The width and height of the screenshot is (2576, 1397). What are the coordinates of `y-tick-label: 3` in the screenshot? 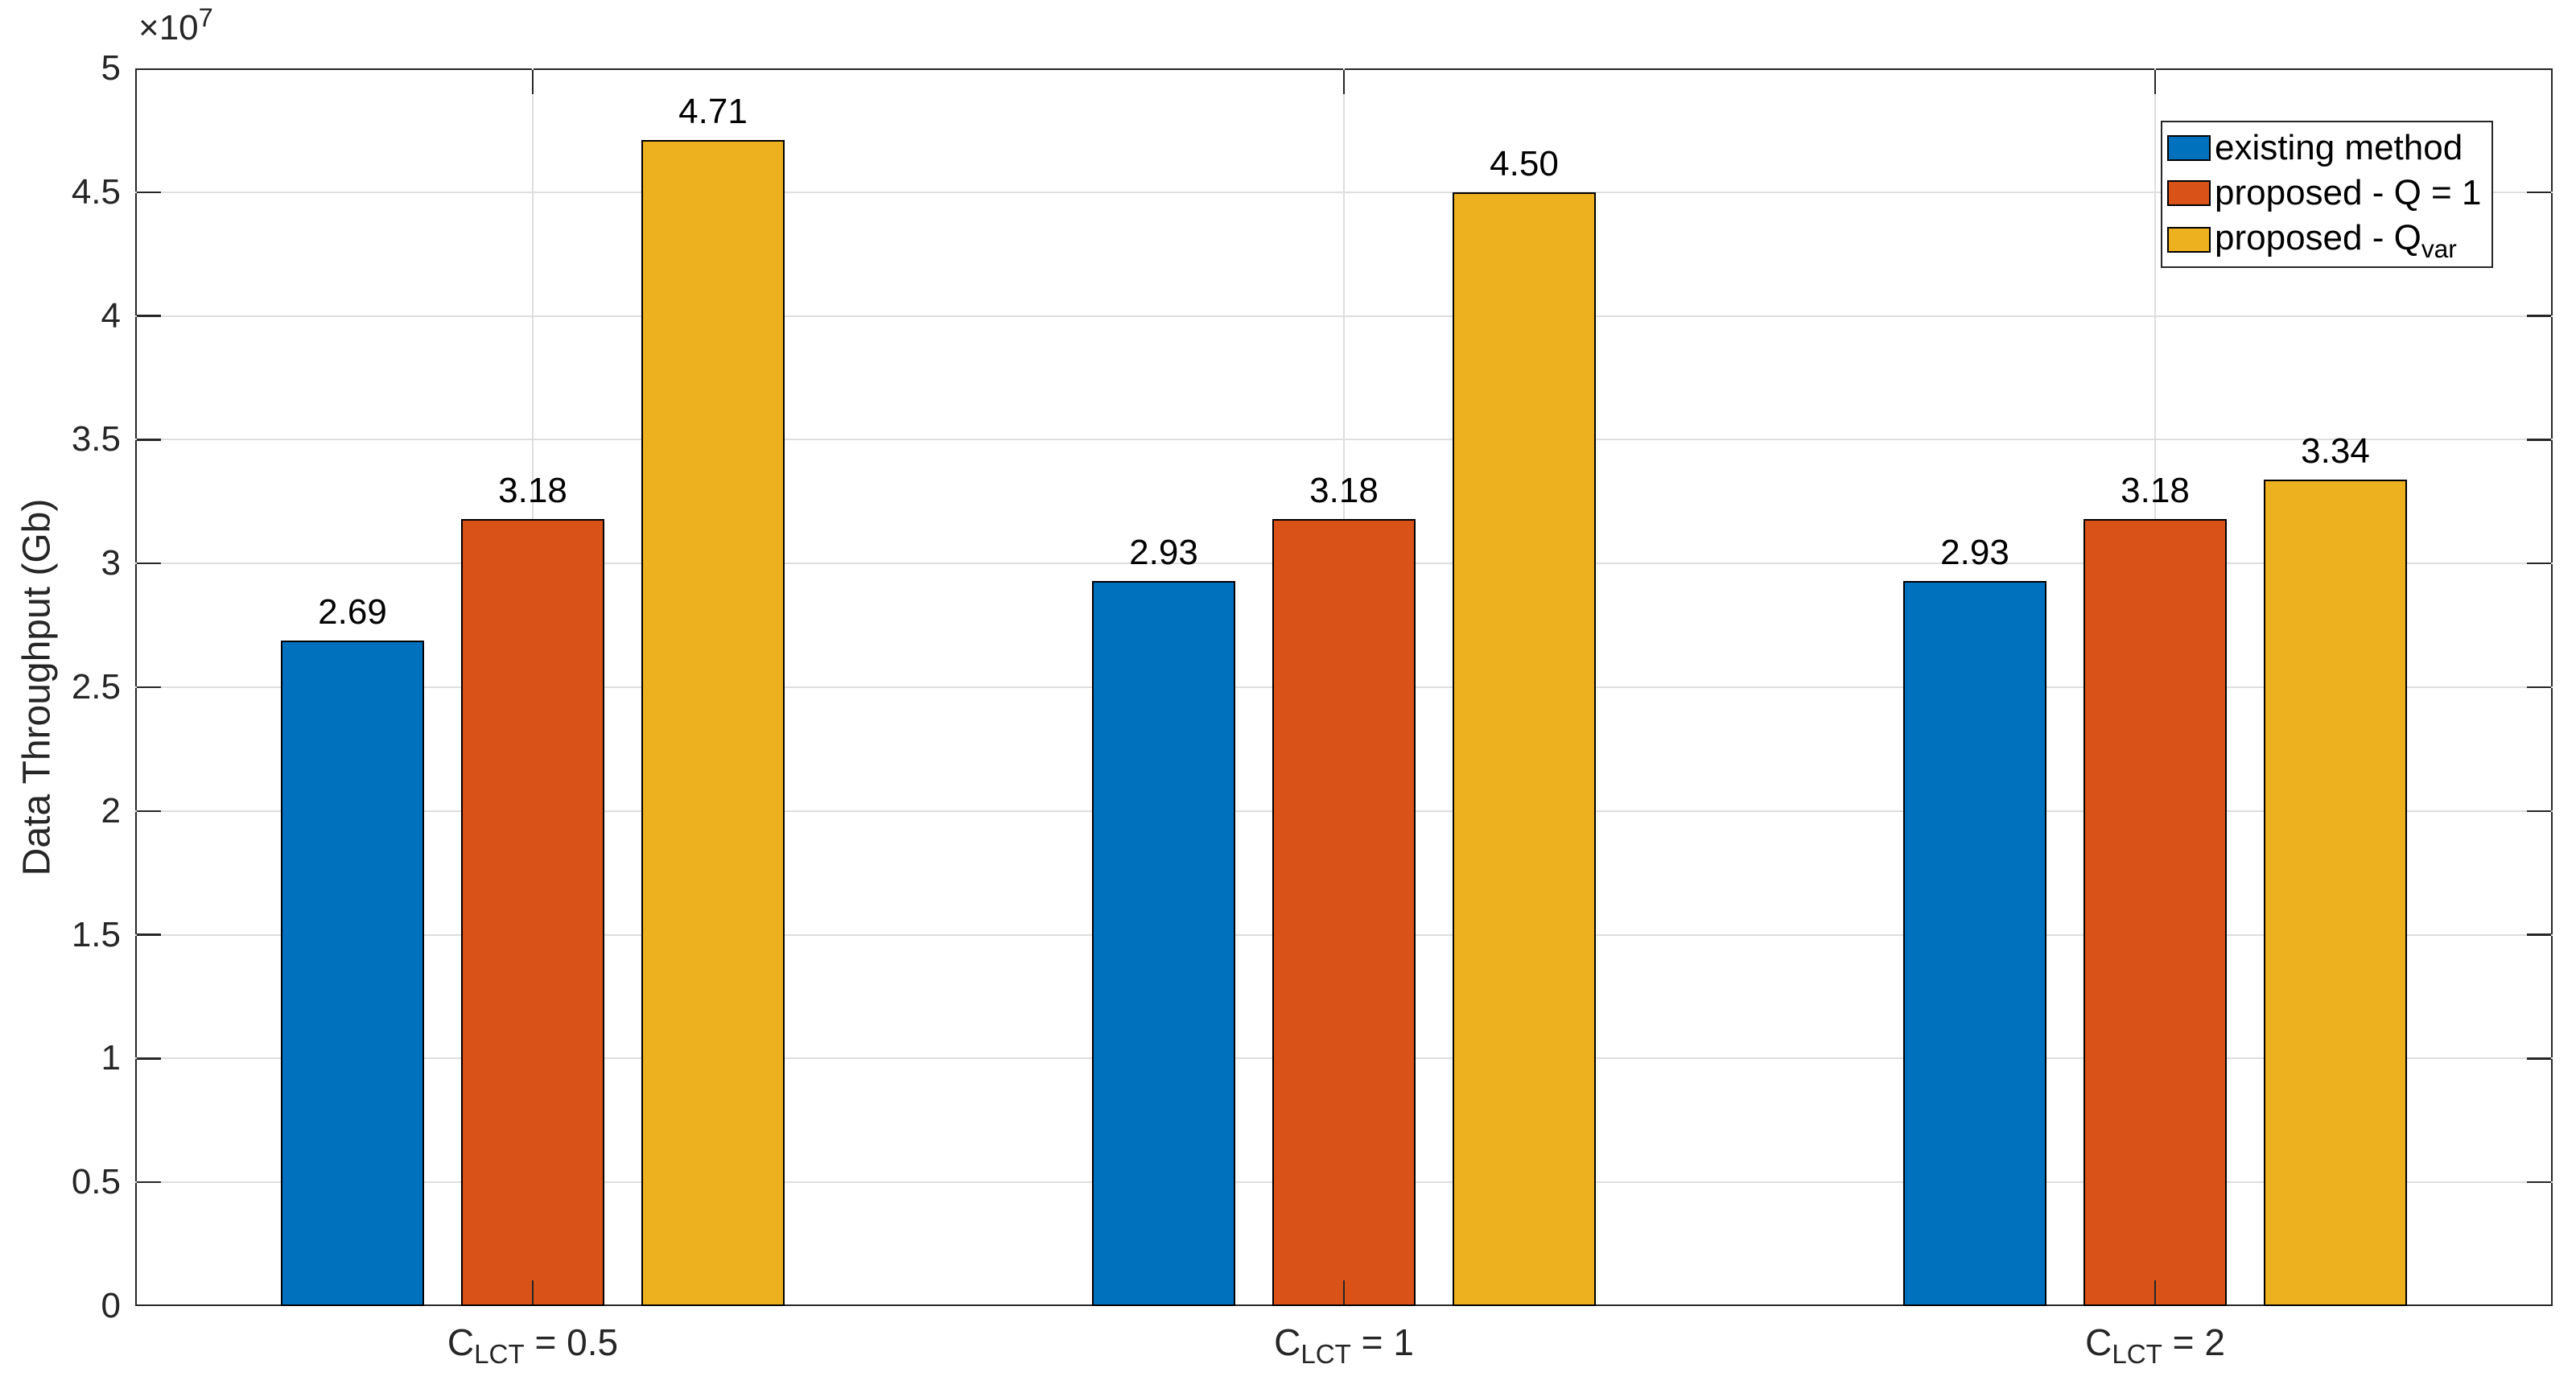 It's located at (111, 563).